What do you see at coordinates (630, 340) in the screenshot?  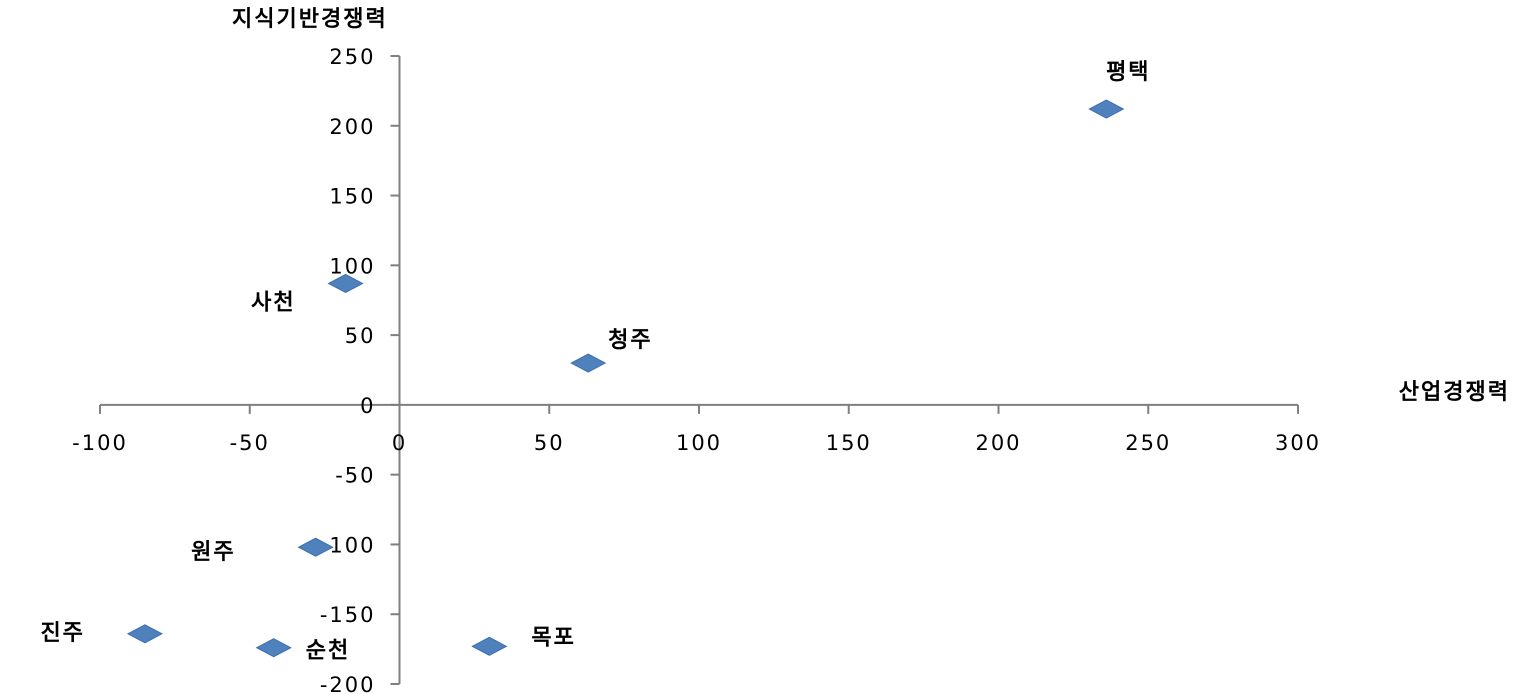 I see `data-point-label: 청주` at bounding box center [630, 340].